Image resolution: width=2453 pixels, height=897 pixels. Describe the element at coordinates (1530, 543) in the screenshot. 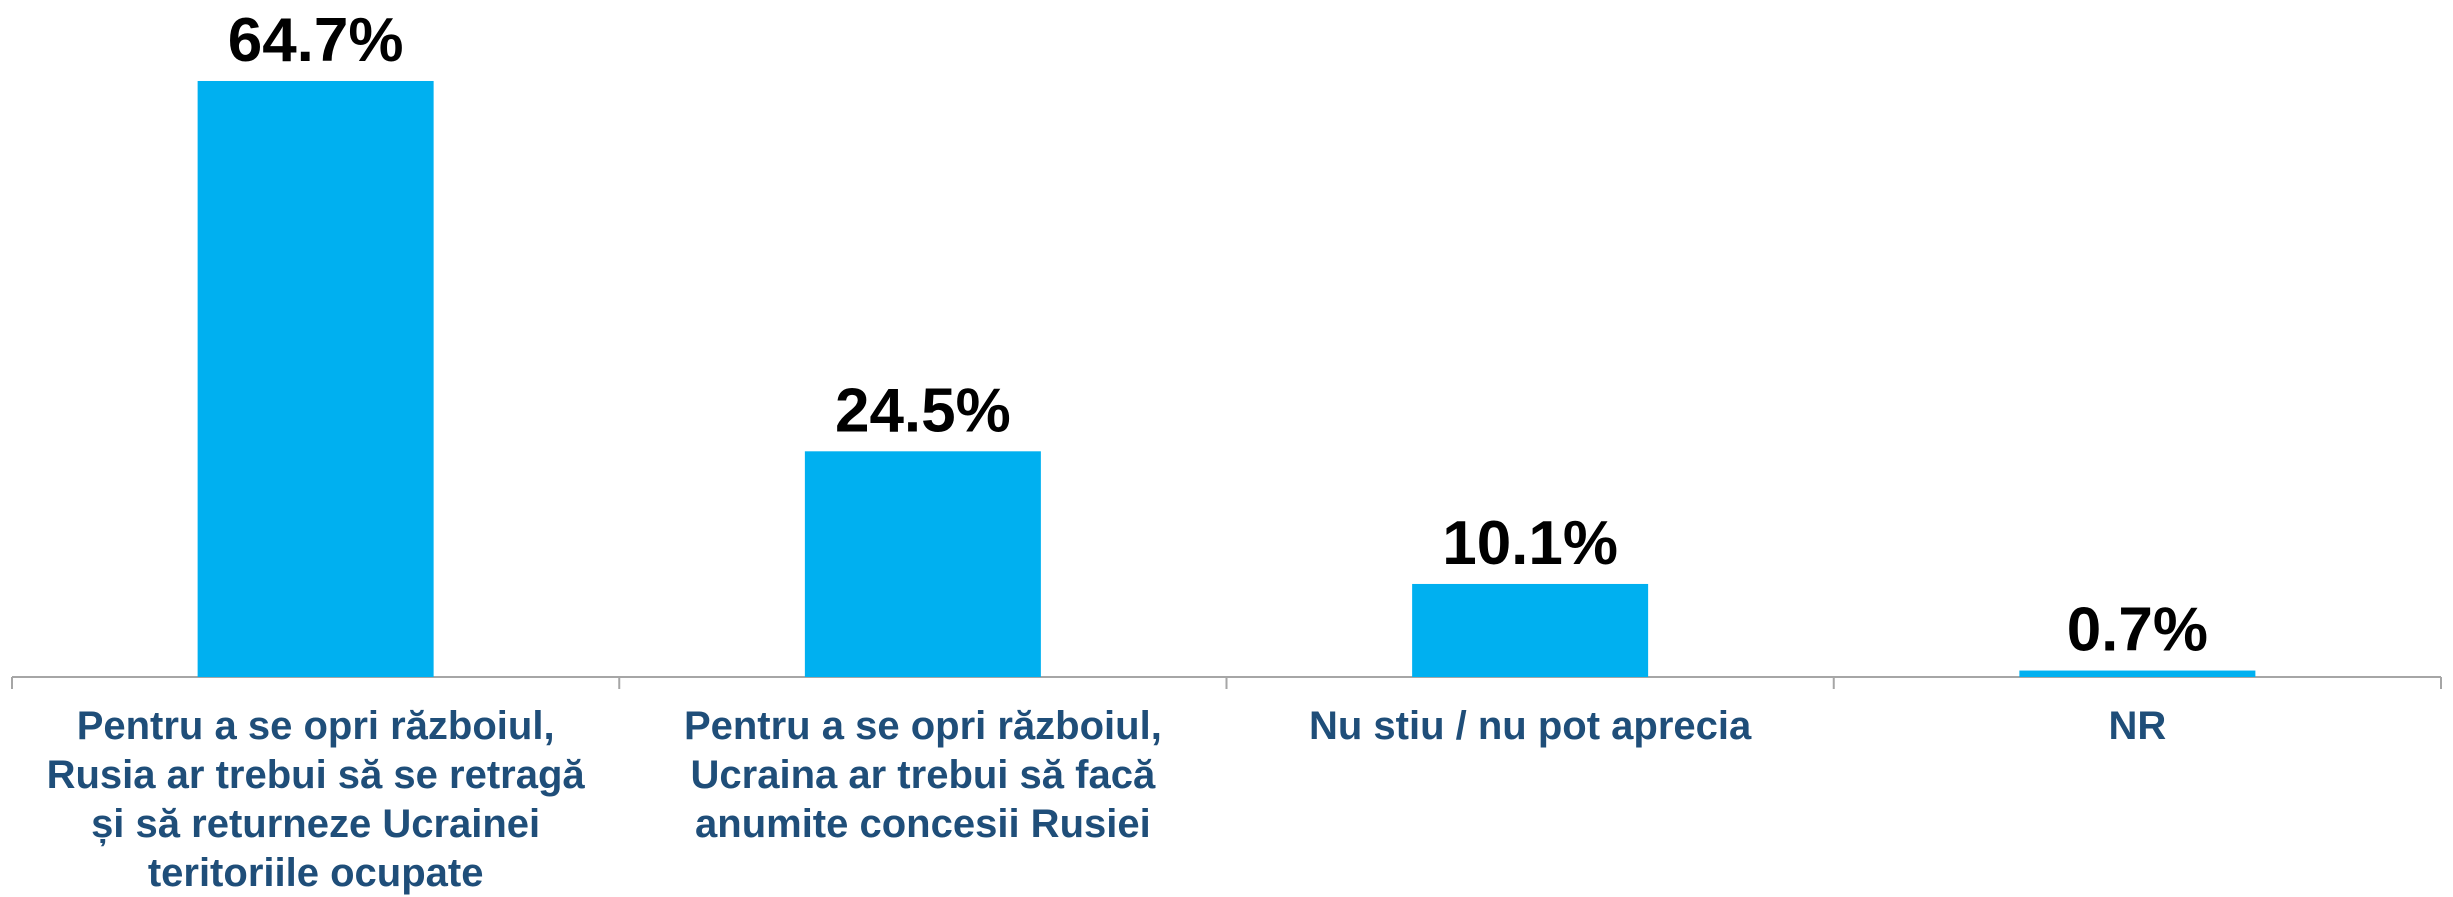

I see `value-label: 10.1%` at that location.